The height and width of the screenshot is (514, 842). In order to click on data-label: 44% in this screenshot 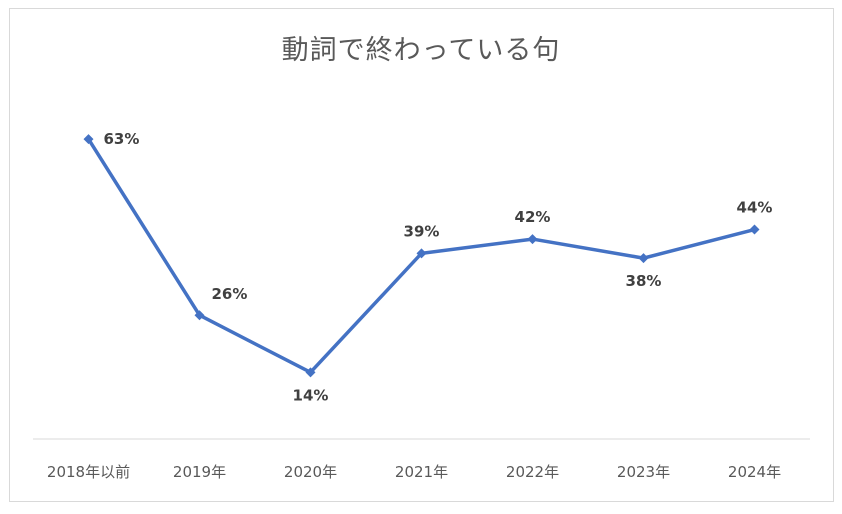, I will do `click(755, 208)`.